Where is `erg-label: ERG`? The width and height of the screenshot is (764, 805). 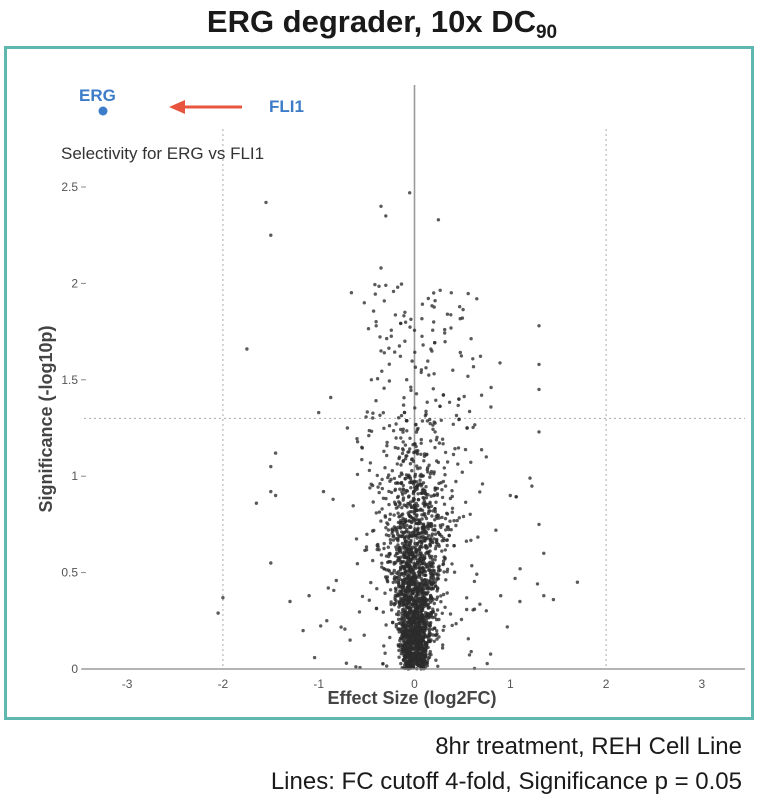
erg-label: ERG is located at coordinates (97, 95).